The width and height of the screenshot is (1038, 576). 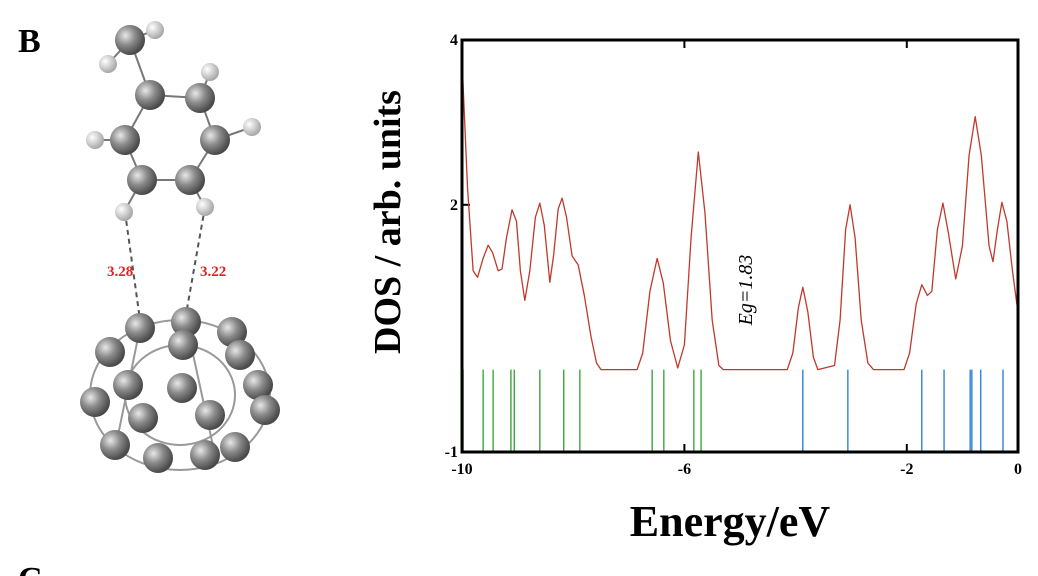 What do you see at coordinates (730, 521) in the screenshot?
I see `x-axis-title: Energy/eV` at bounding box center [730, 521].